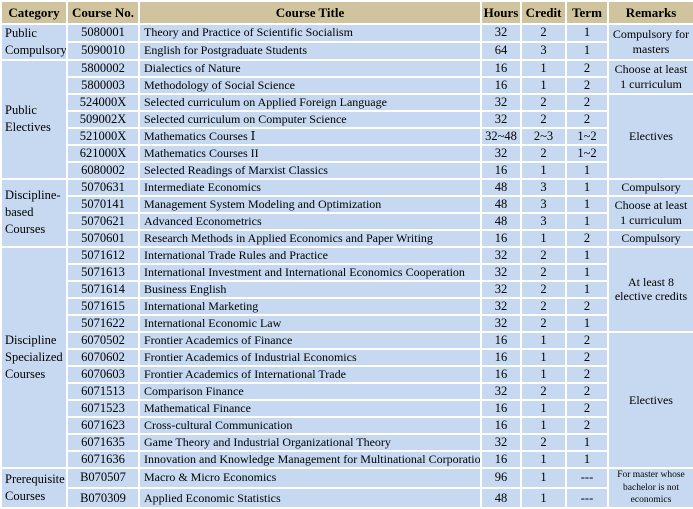 The image size is (693, 509). I want to click on col-header-term: Term, so click(587, 12).